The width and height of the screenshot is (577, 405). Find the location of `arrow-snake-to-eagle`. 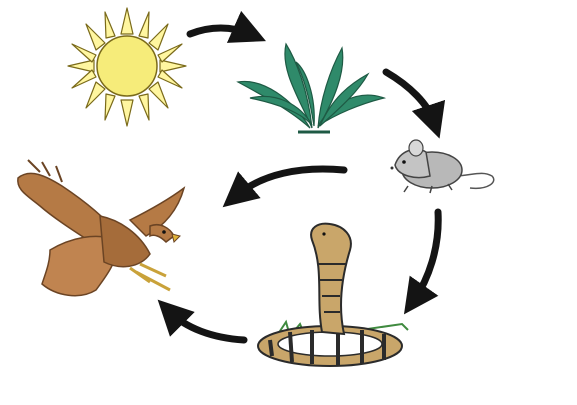

arrow-snake-to-eagle is located at coordinates (202, 321).